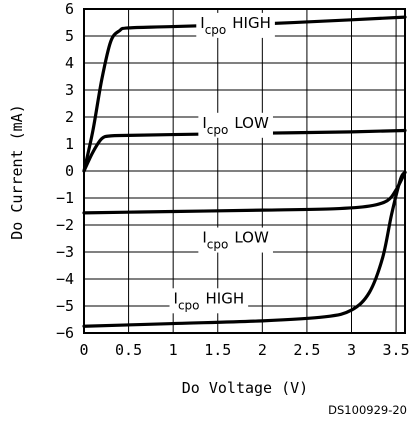 Image resolution: width=409 pixels, height=423 pixels. What do you see at coordinates (367, 410) in the screenshot?
I see `figure-code: DS100929-20` at bounding box center [367, 410].